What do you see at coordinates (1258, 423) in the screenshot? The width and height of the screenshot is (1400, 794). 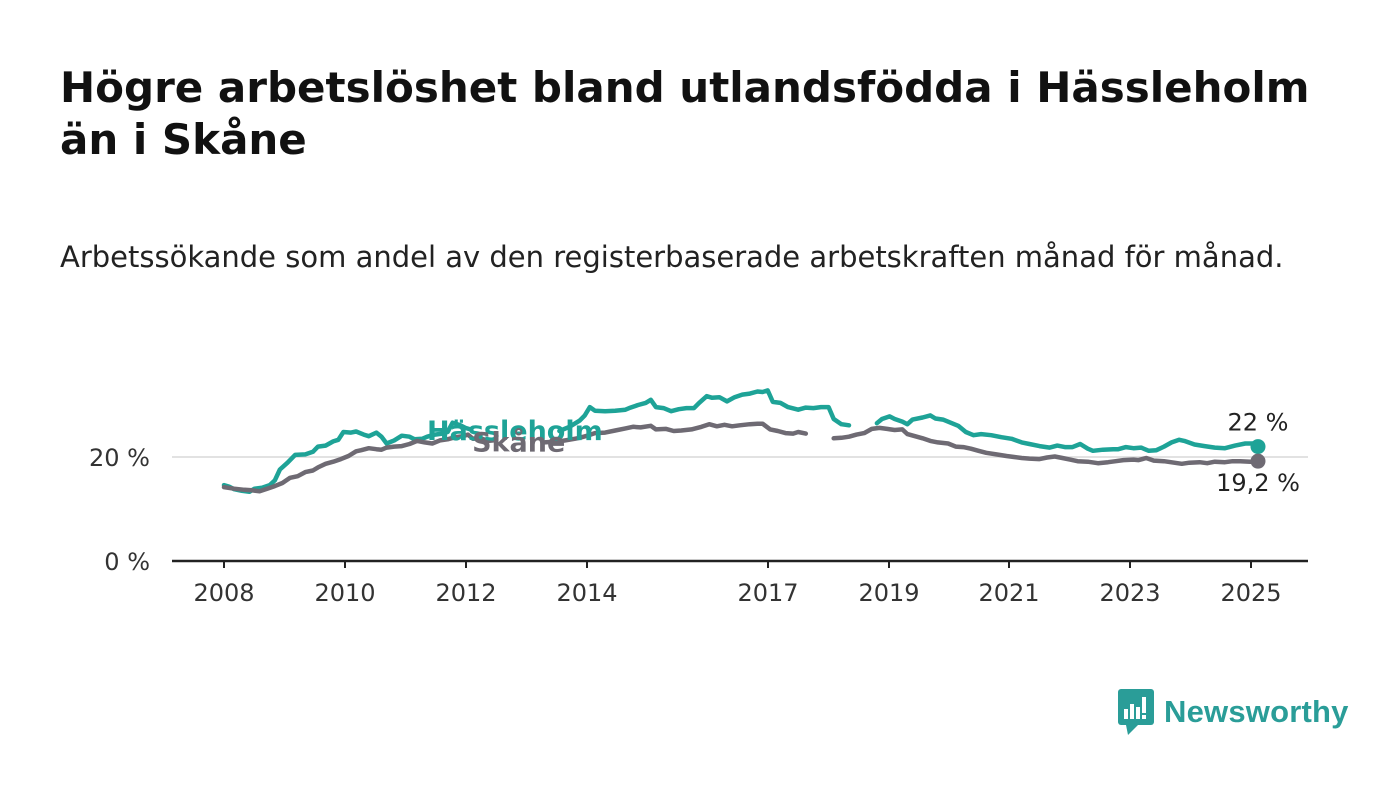 I see `end-value-label-hassleholm: 22 %` at bounding box center [1258, 423].